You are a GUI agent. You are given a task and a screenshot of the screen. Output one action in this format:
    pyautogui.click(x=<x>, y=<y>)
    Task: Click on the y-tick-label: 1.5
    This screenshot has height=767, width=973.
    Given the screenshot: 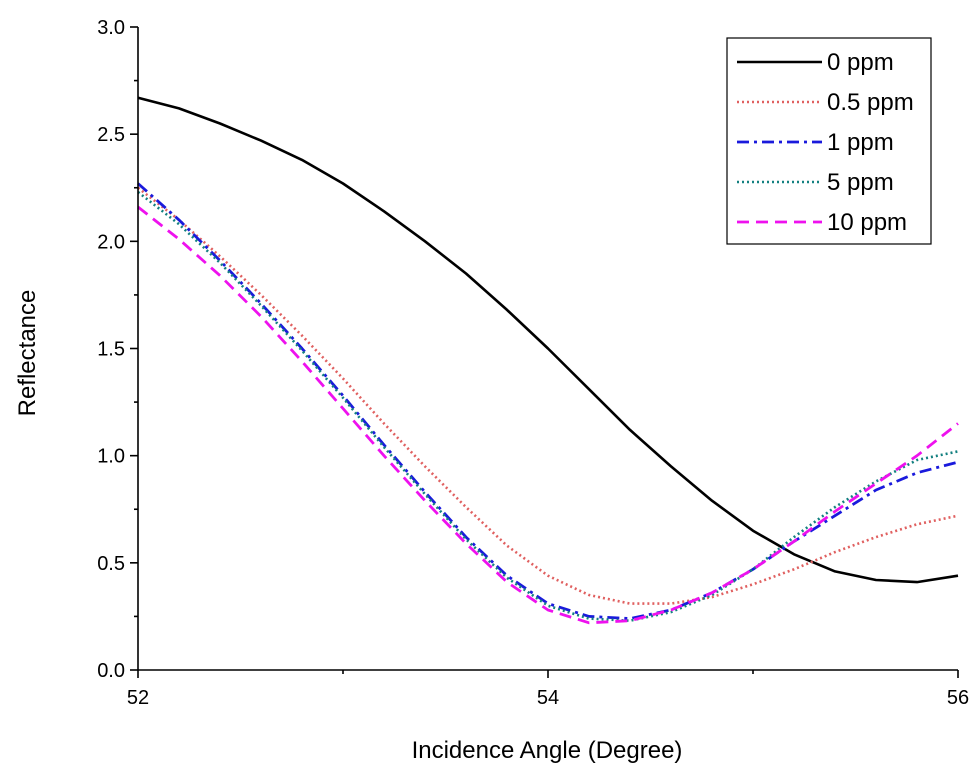 What is the action you would take?
    pyautogui.click(x=111, y=350)
    